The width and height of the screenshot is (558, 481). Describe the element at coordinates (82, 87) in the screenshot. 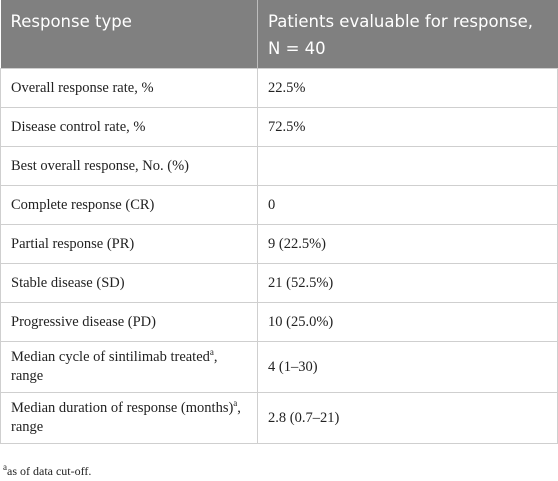

I see `label-text: Overall response rate, %` at that location.